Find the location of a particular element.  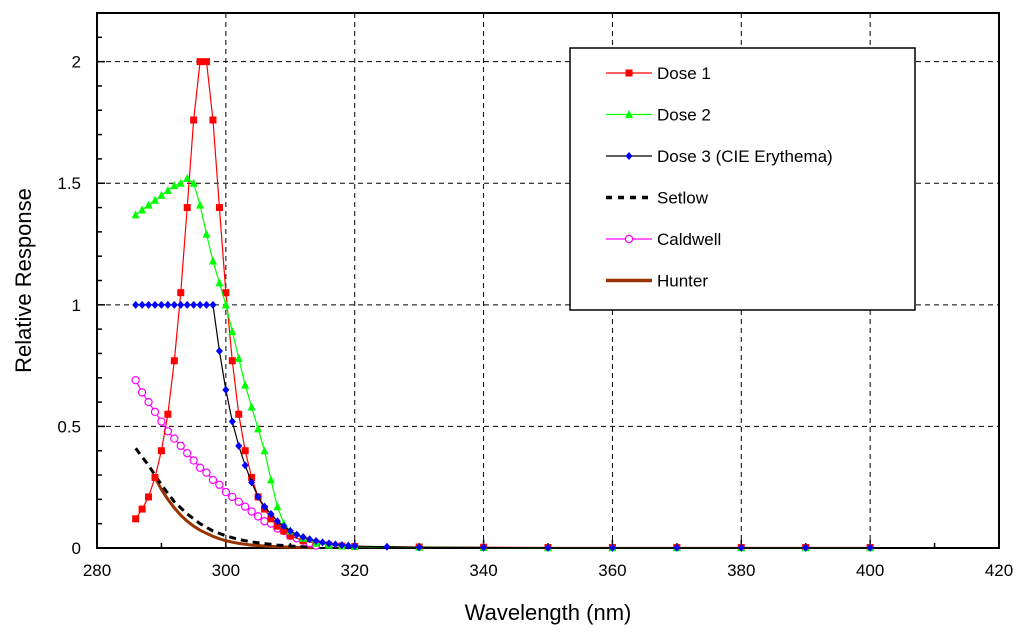

y-tick-label: 2 is located at coordinates (76, 62).